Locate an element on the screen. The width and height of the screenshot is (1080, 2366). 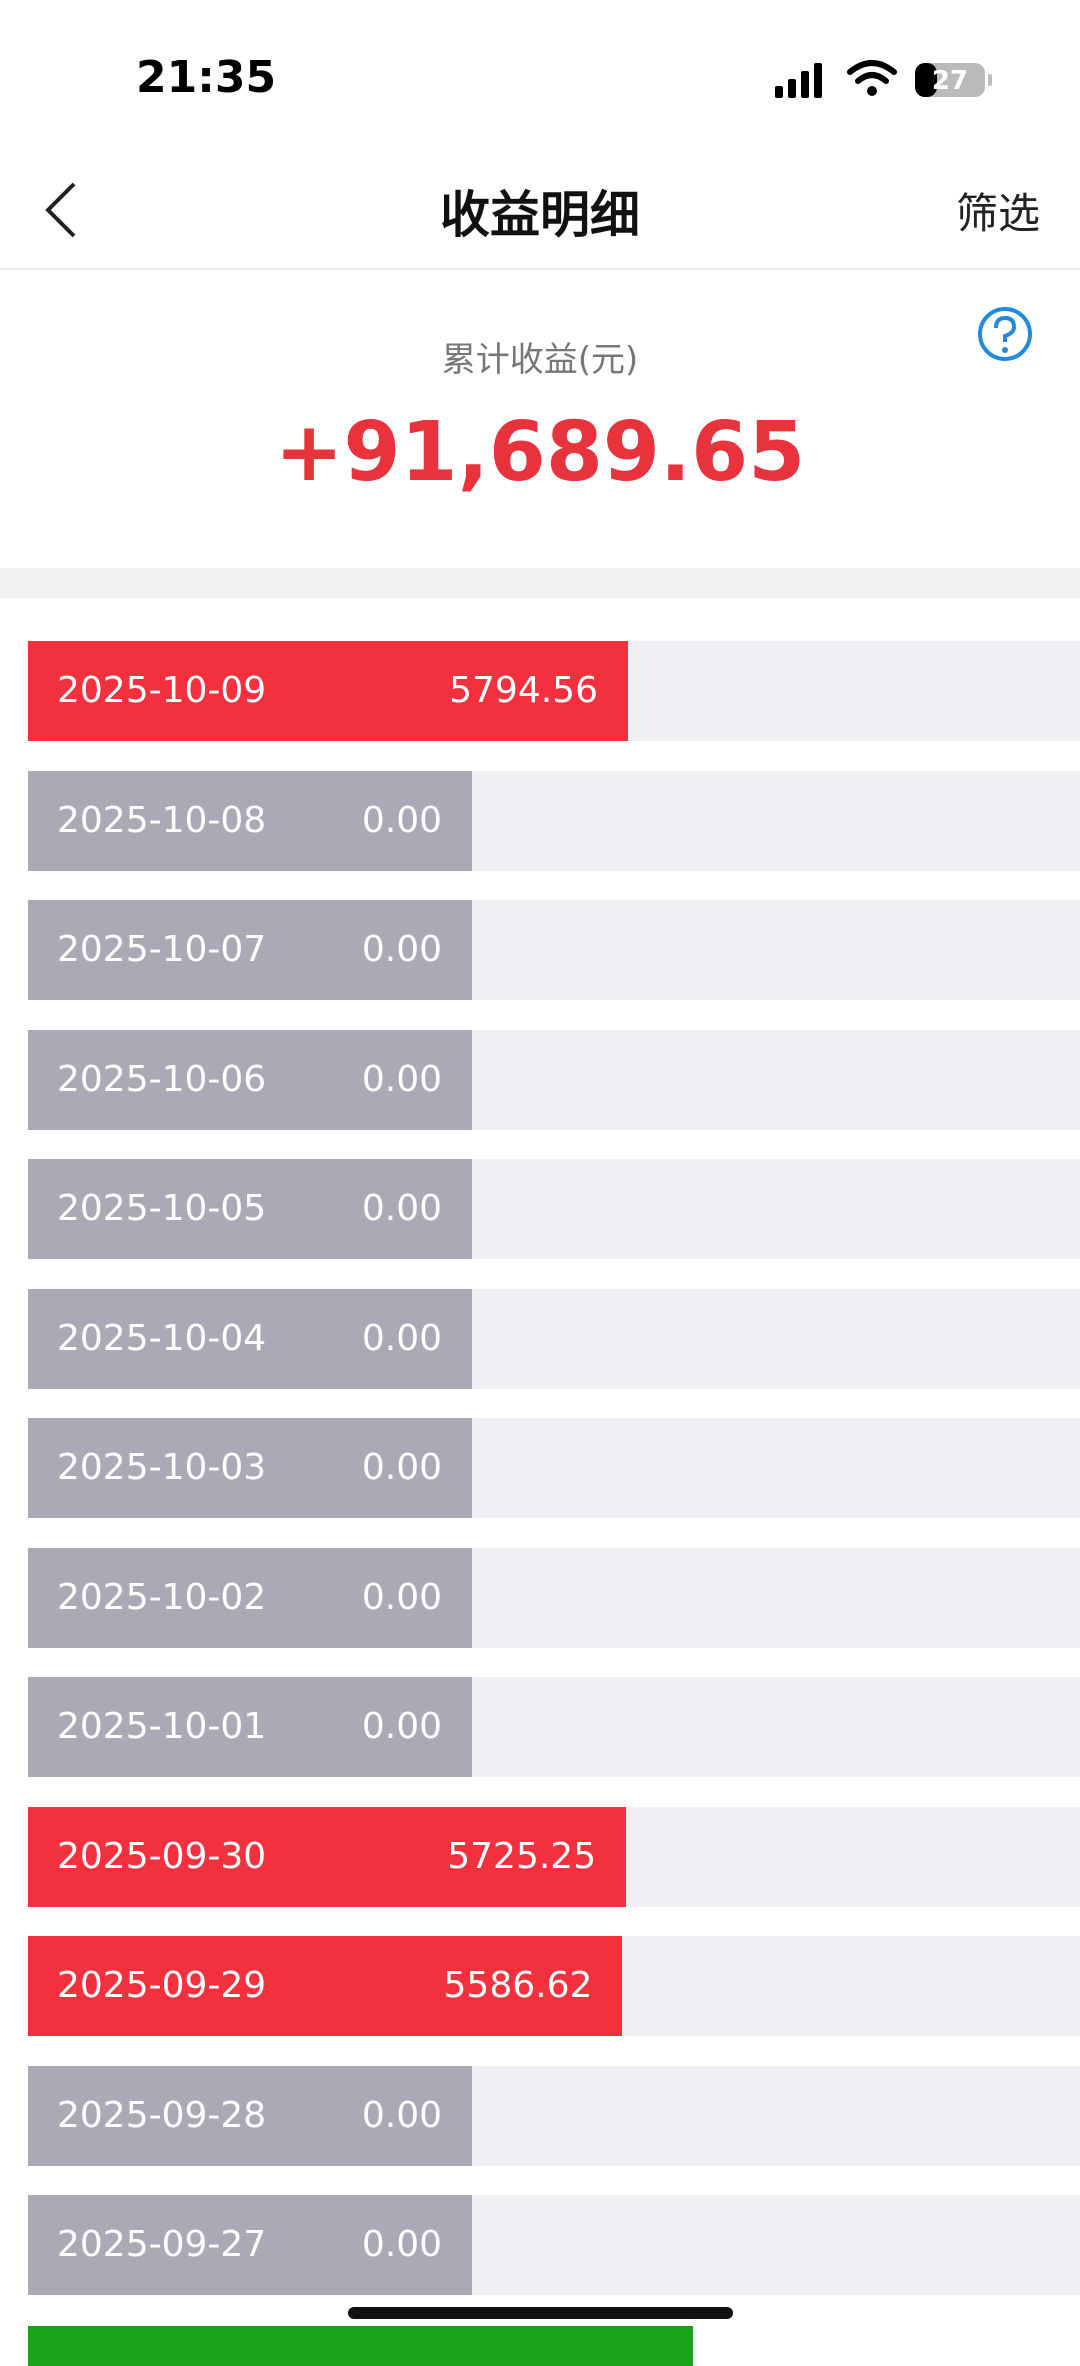
row-date: 2025-09-30 is located at coordinates (162, 1856).